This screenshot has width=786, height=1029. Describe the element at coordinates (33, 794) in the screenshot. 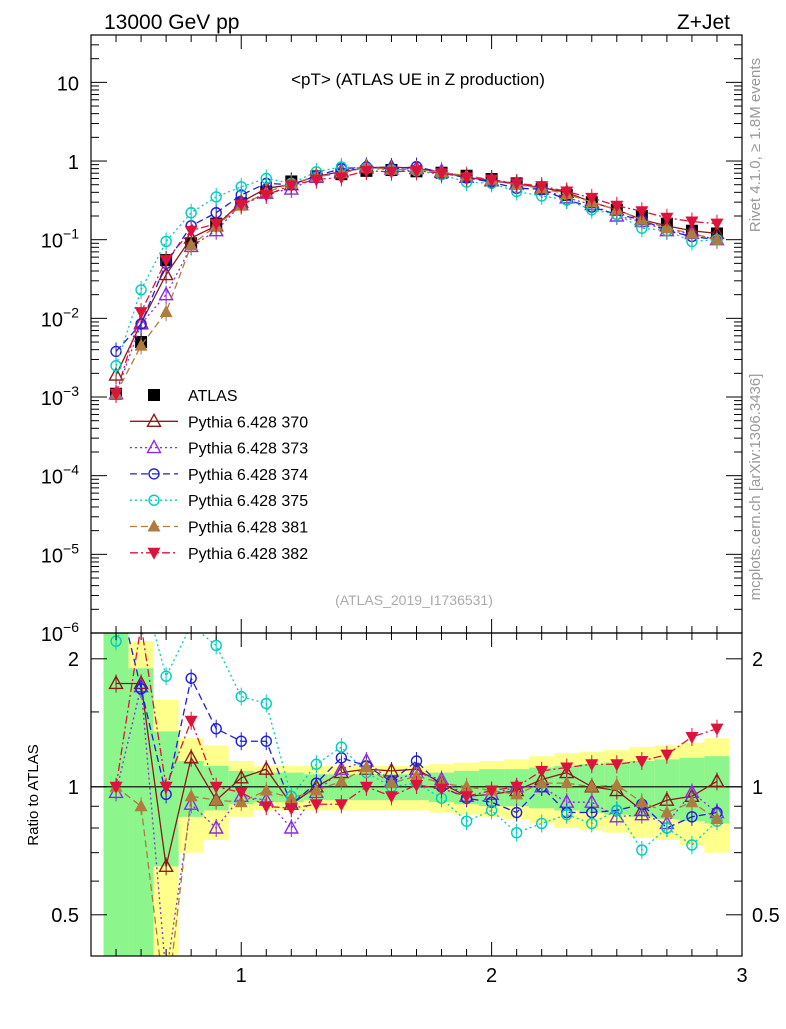

I see `ratio-y-axis-label: Ratio to ATLAS` at that location.